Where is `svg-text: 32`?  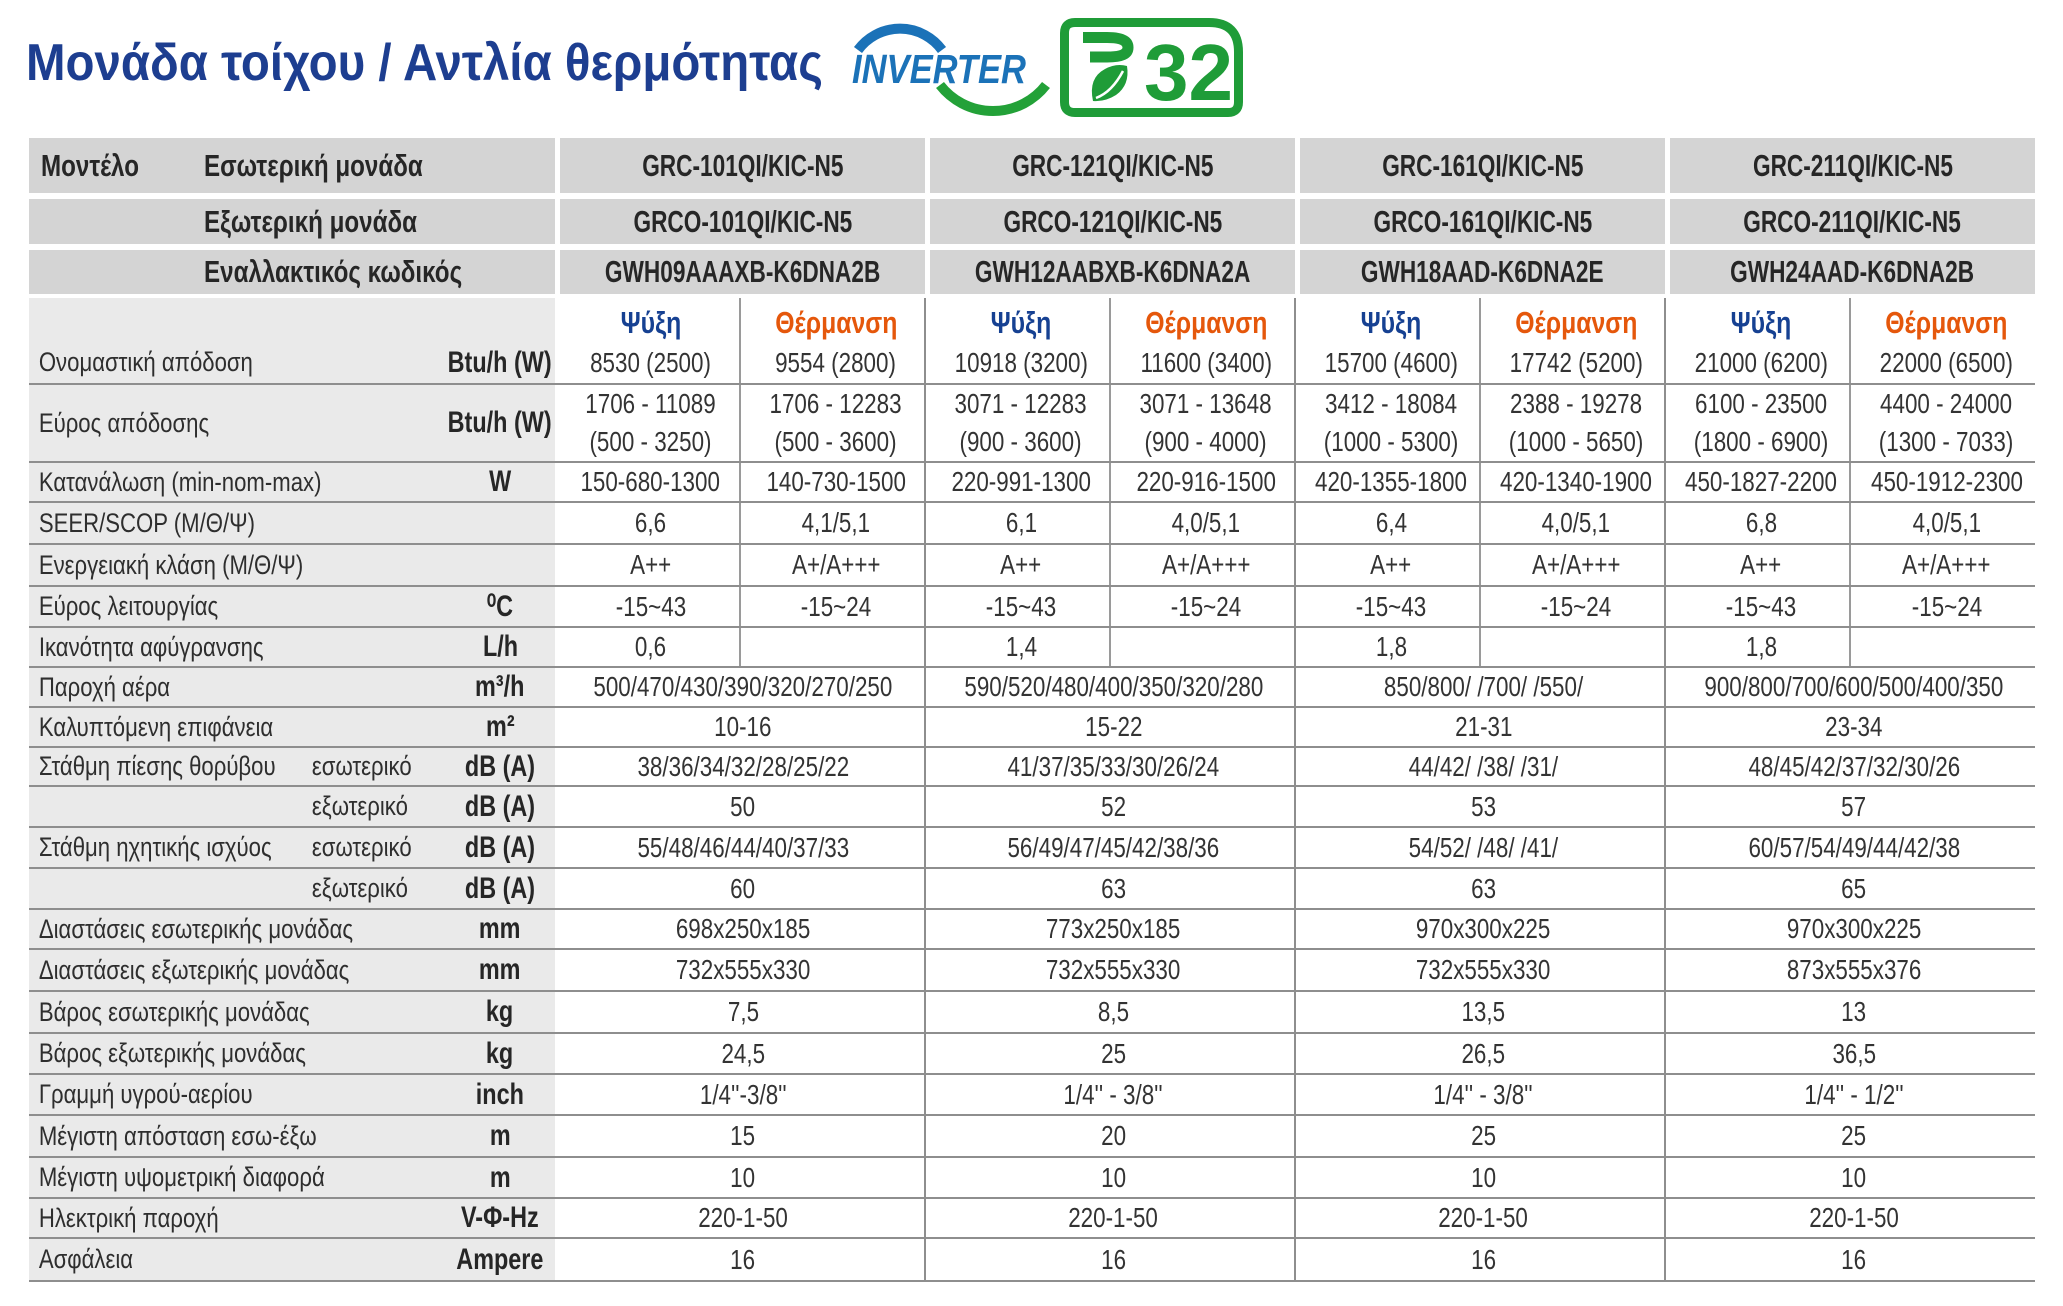 svg-text: 32 is located at coordinates (1188, 72).